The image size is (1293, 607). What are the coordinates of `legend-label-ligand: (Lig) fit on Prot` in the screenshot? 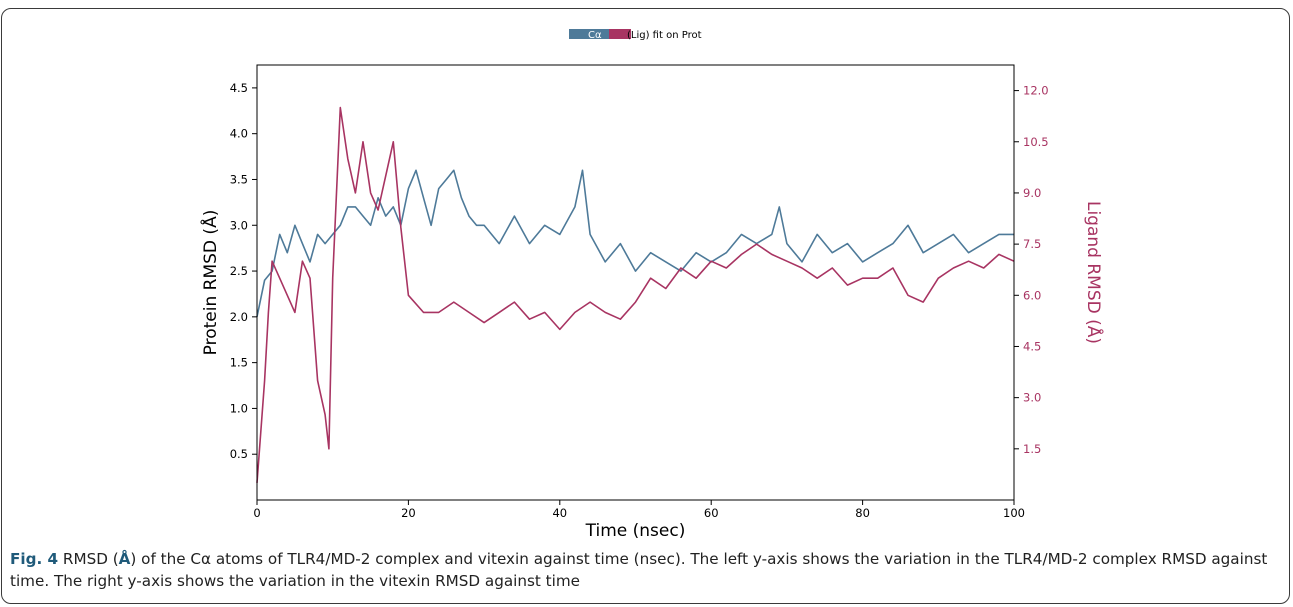 It's located at (664, 35).